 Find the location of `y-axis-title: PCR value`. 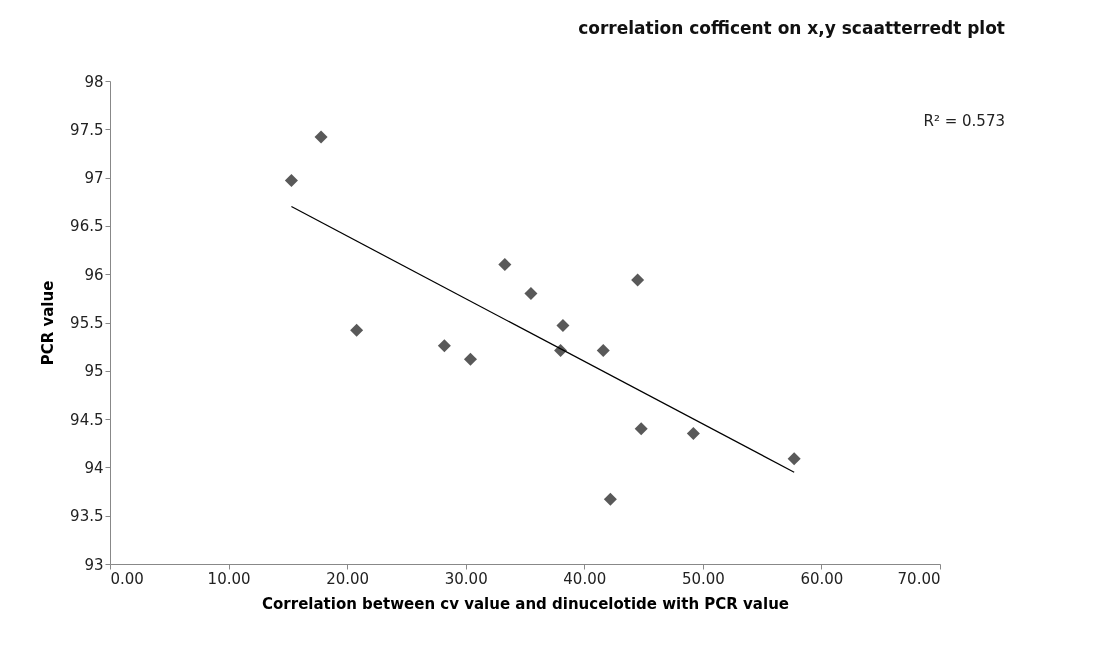

y-axis-title: PCR value is located at coordinates (48, 323).